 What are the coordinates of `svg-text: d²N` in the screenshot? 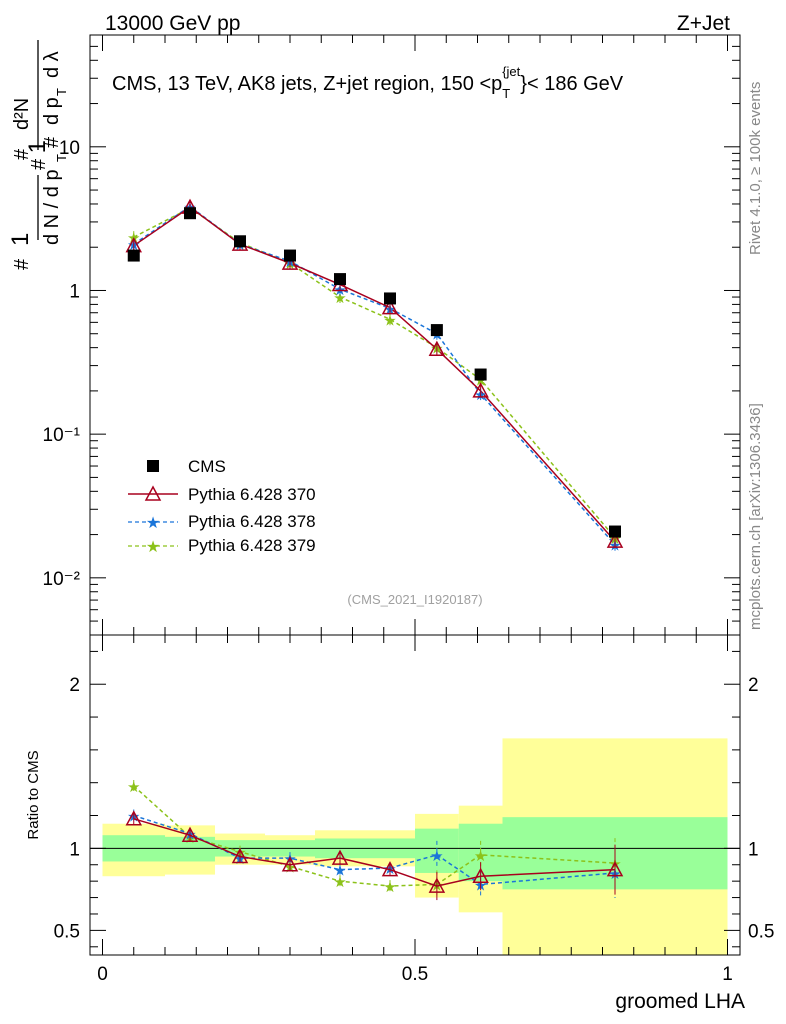 It's located at (22, 114).